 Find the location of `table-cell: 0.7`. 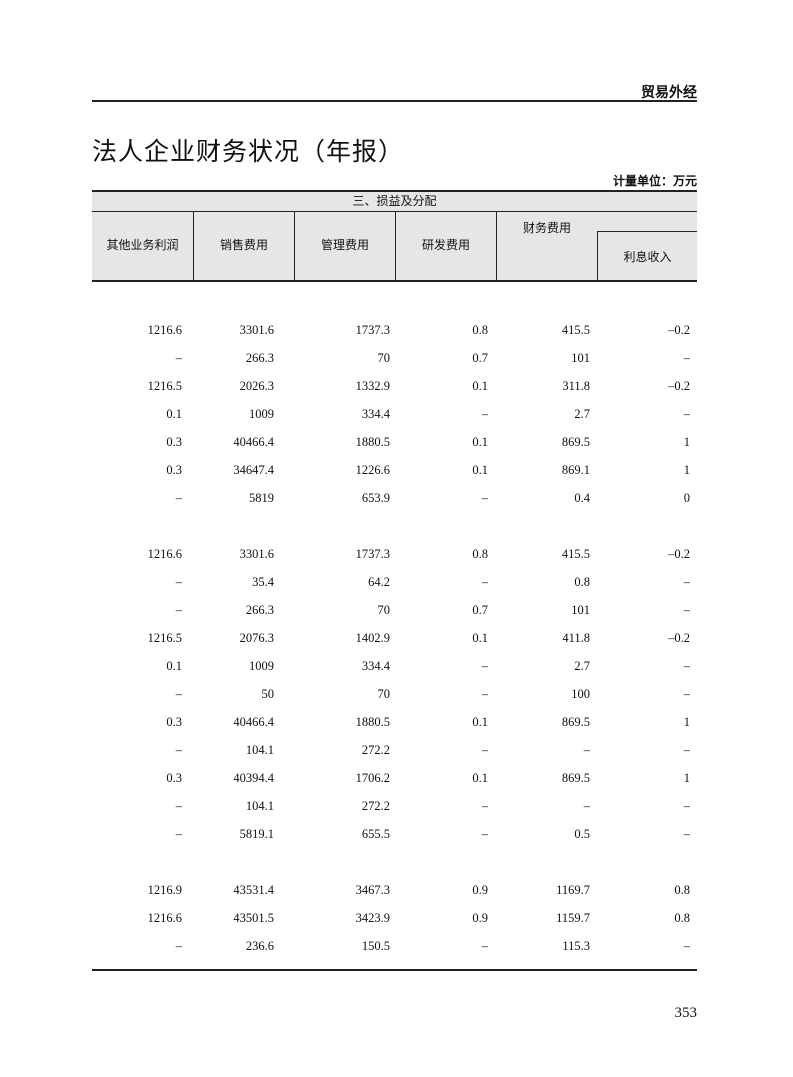

table-cell: 0.7 is located at coordinates (480, 610).